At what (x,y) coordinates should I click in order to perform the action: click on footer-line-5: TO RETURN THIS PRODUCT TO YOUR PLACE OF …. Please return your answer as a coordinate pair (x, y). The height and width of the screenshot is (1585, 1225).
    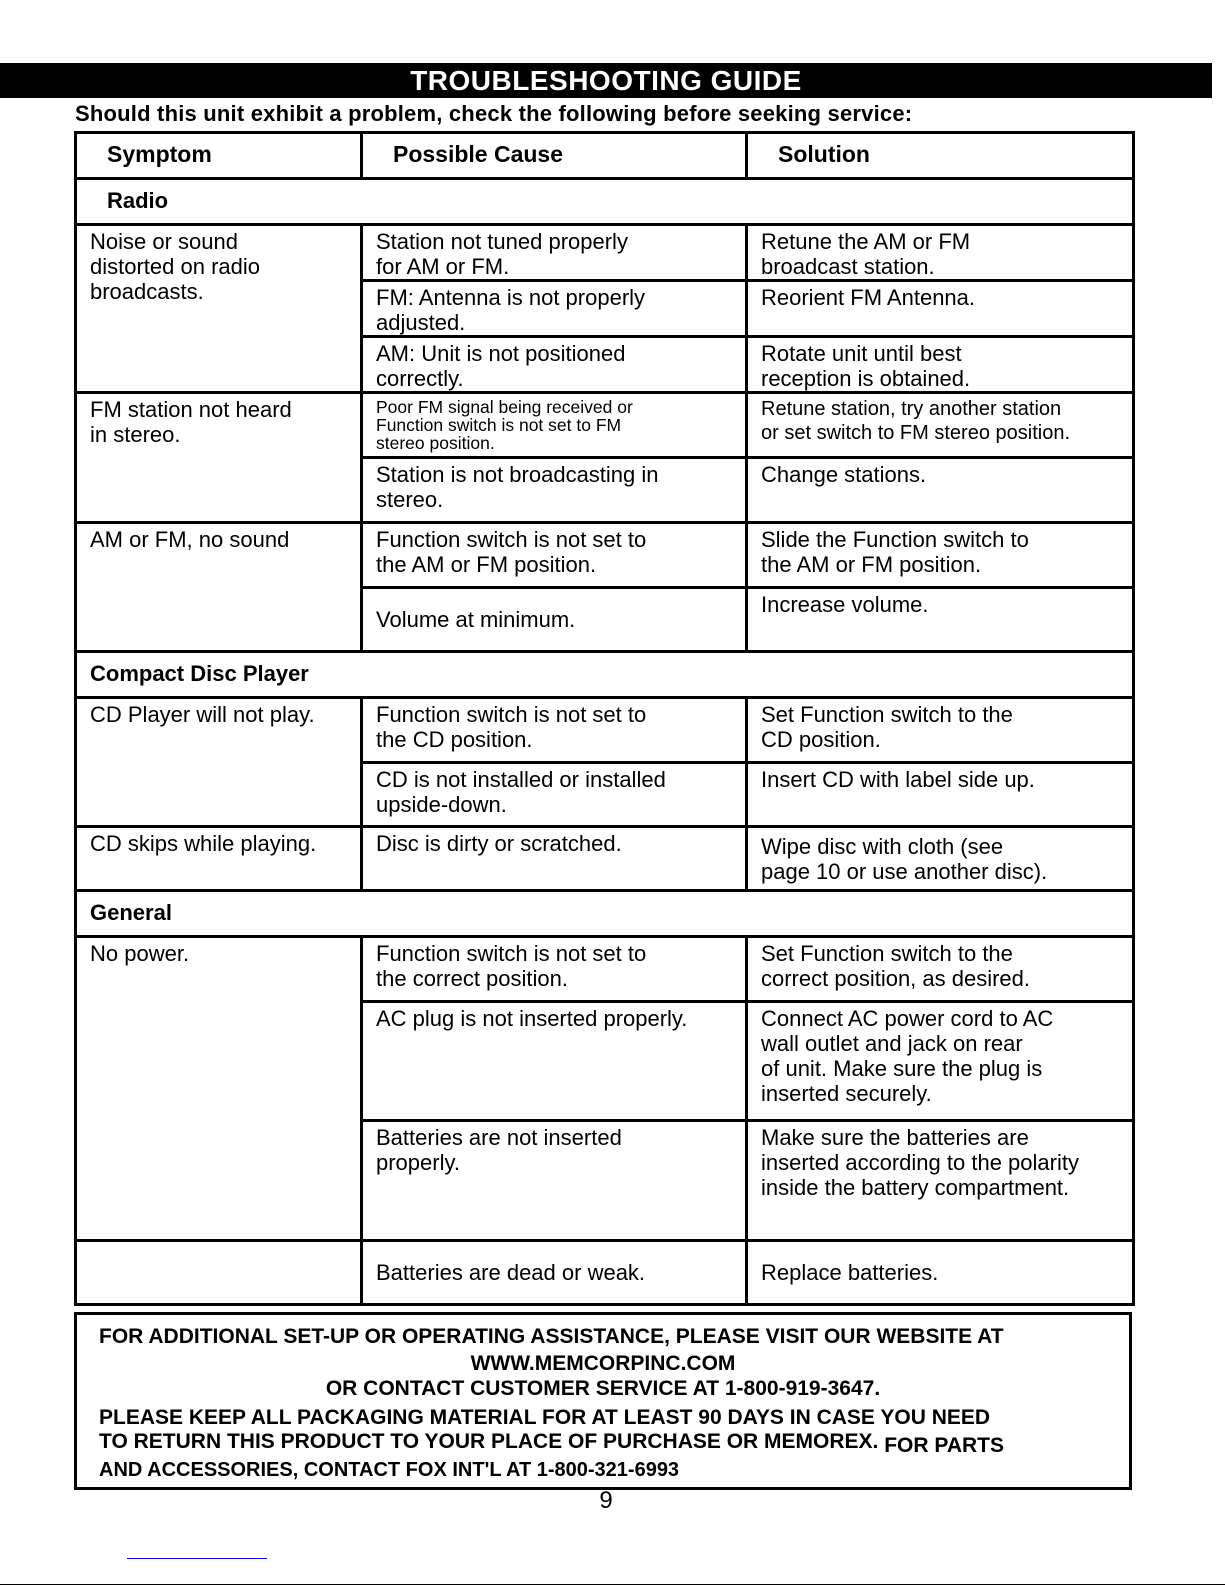
    Looking at the image, I should click on (489, 1441).